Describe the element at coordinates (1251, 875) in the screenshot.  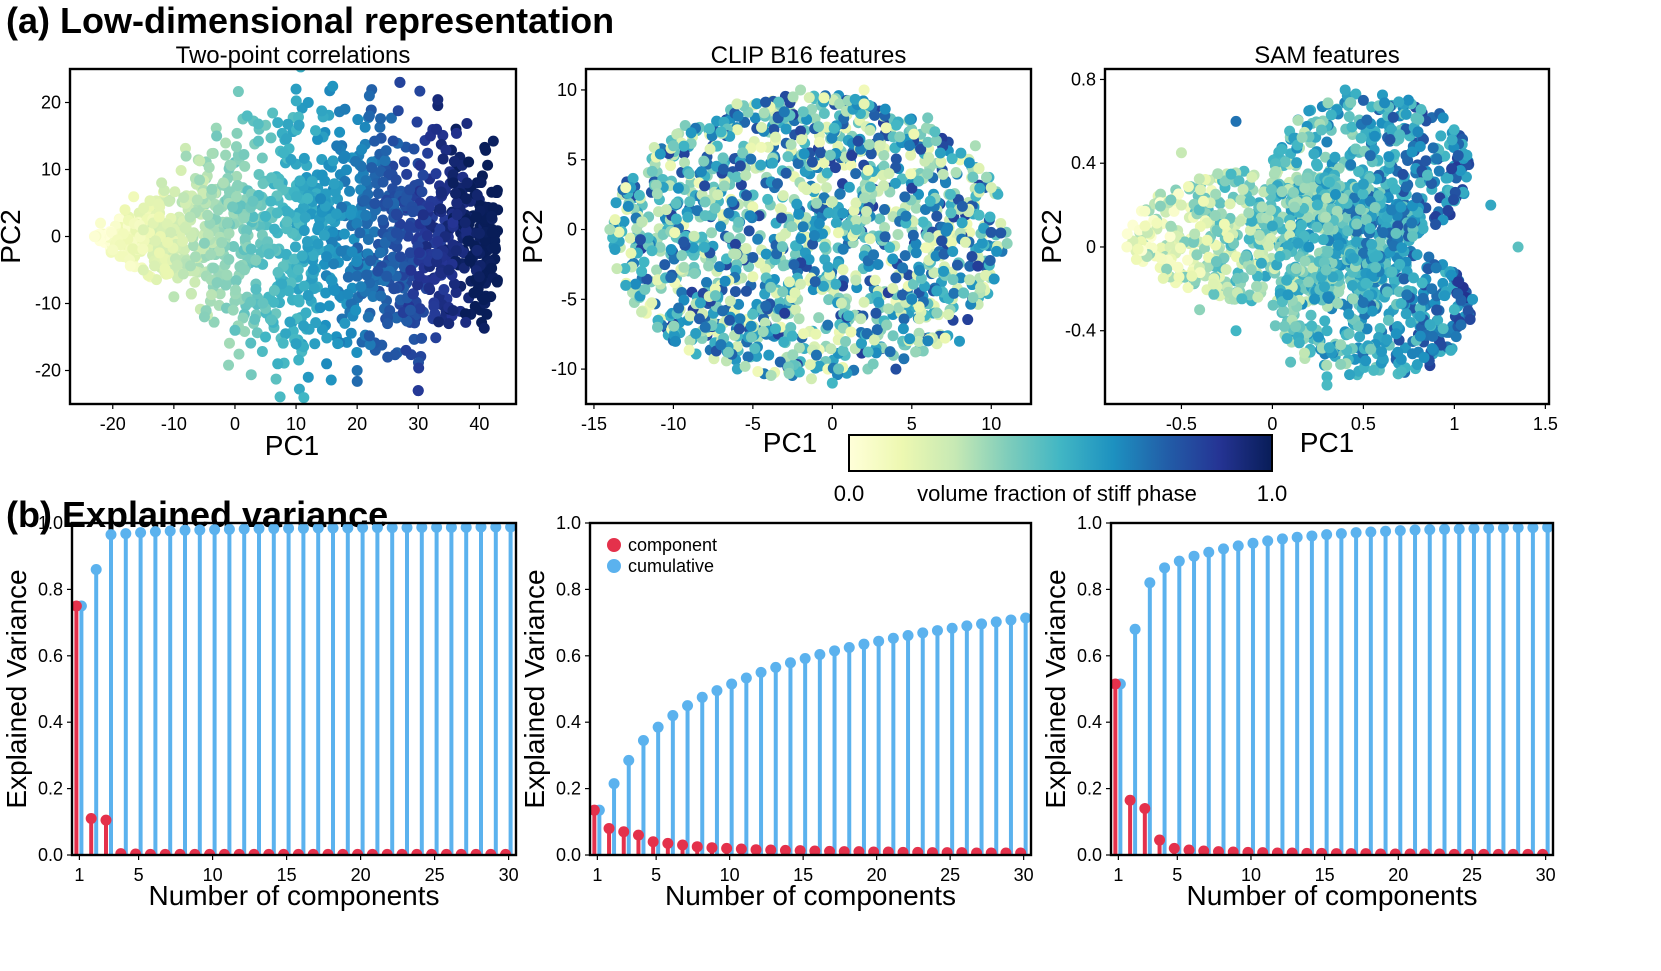
I see `x-tick-label: 10` at that location.